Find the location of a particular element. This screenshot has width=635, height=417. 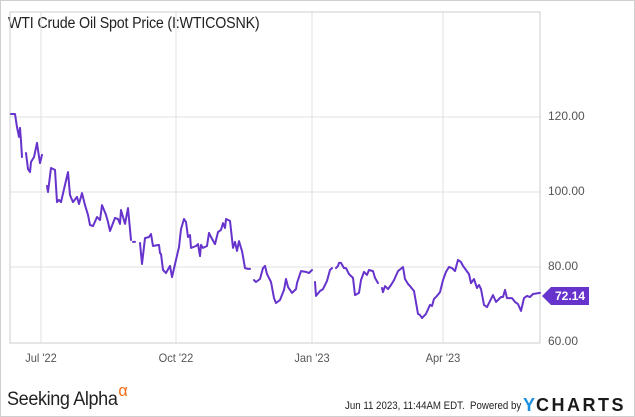

last-value: 72.14 is located at coordinates (570, 296).